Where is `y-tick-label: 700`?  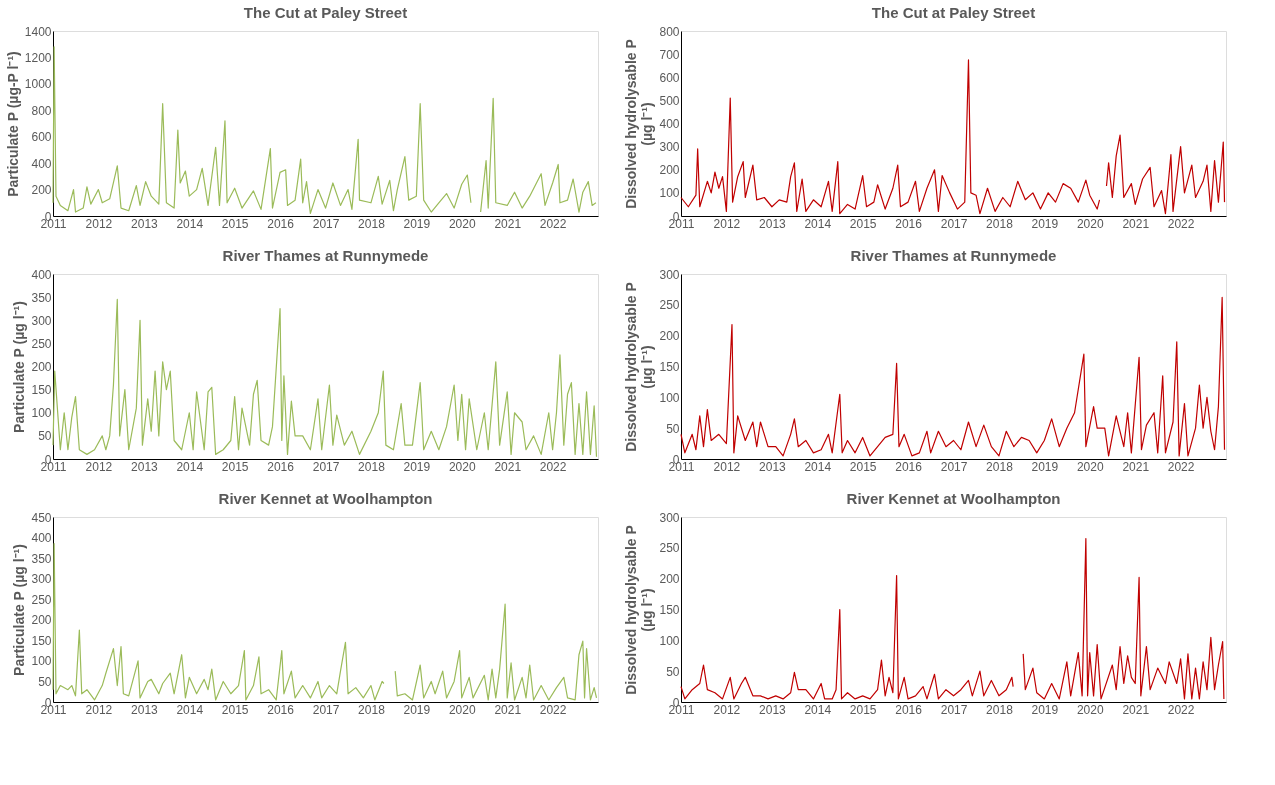
y-tick-label: 700 is located at coordinates (669, 54).